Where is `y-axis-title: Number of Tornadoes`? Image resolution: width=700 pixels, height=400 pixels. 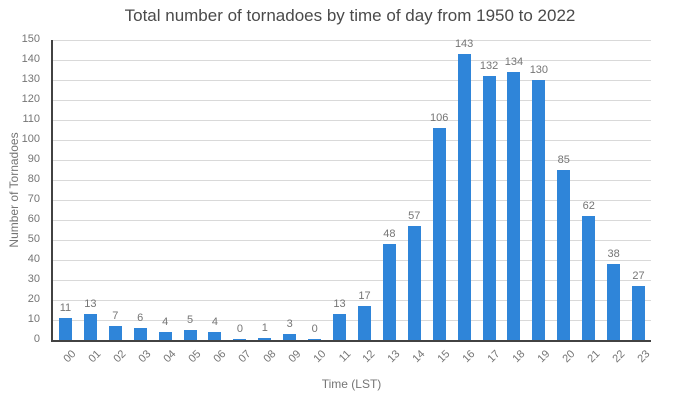
y-axis-title: Number of Tornadoes is located at coordinates (14, 190).